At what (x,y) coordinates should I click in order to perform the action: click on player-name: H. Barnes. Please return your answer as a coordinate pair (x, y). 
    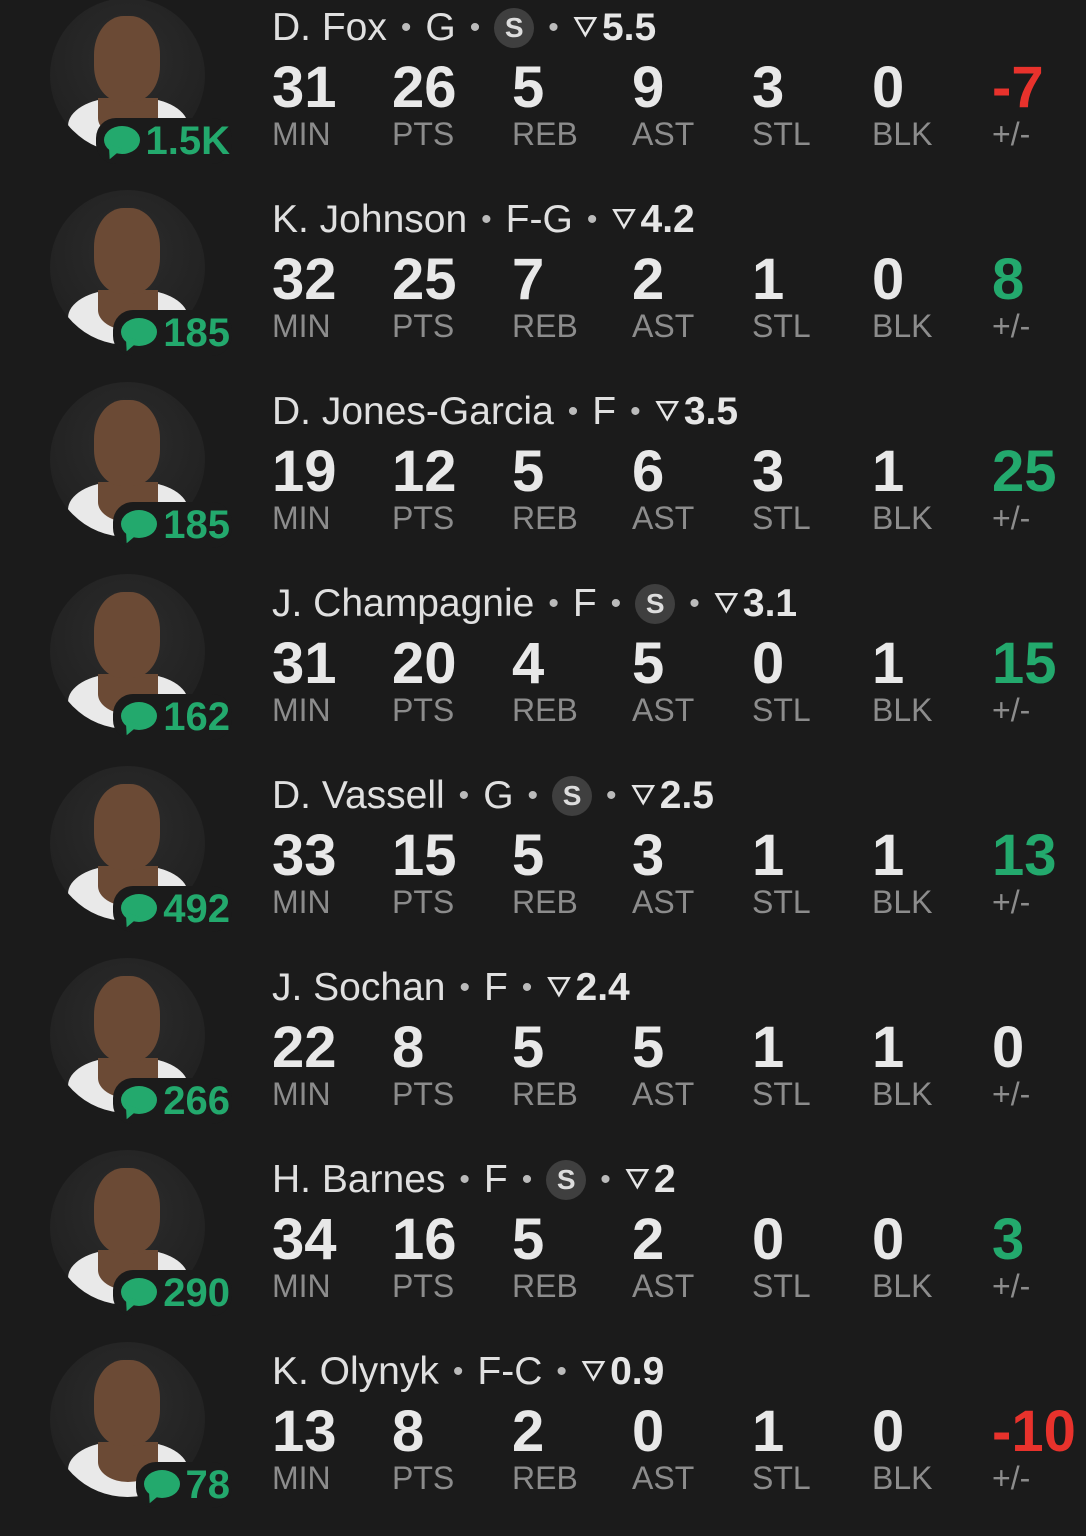
    Looking at the image, I should click on (359, 1179).